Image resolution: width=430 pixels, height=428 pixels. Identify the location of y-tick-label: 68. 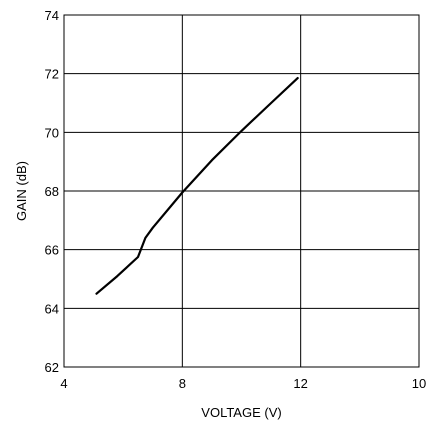
(52, 191).